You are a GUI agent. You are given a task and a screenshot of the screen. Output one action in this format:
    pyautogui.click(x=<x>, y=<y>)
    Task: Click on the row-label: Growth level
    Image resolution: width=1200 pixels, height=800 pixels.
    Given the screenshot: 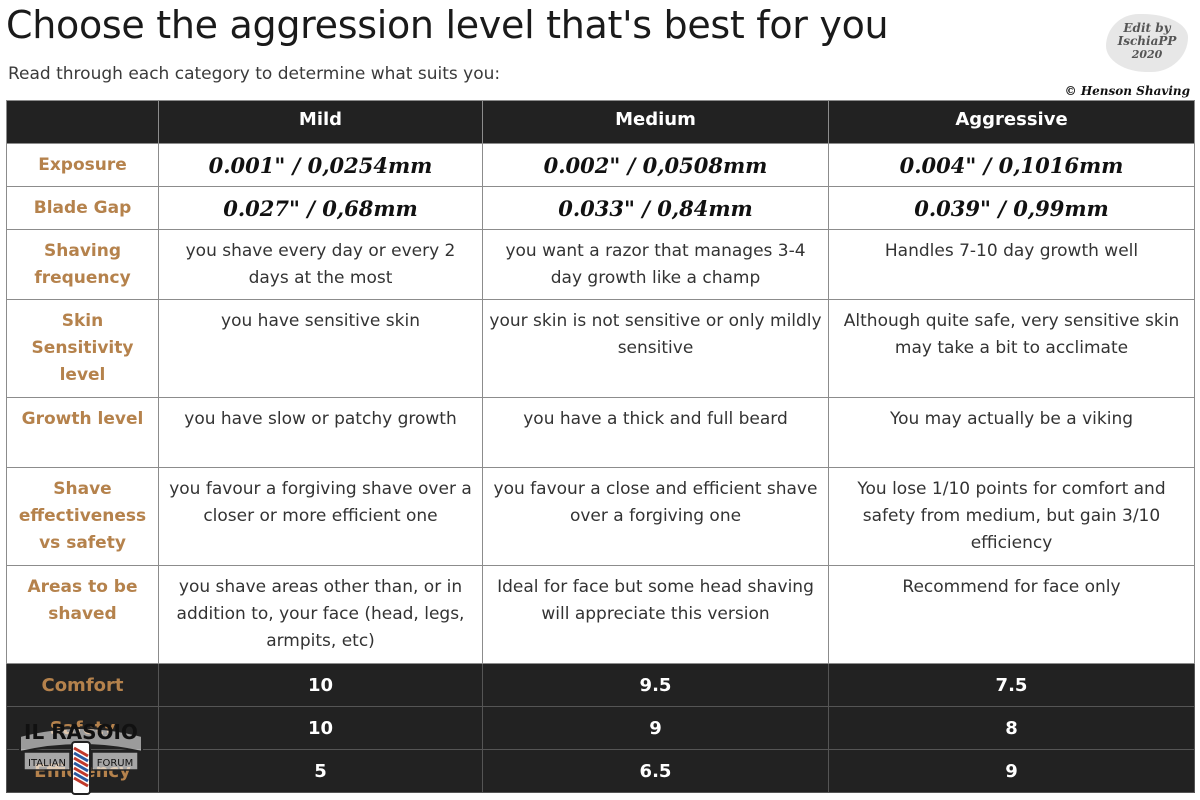 What is the action you would take?
    pyautogui.click(x=82, y=432)
    